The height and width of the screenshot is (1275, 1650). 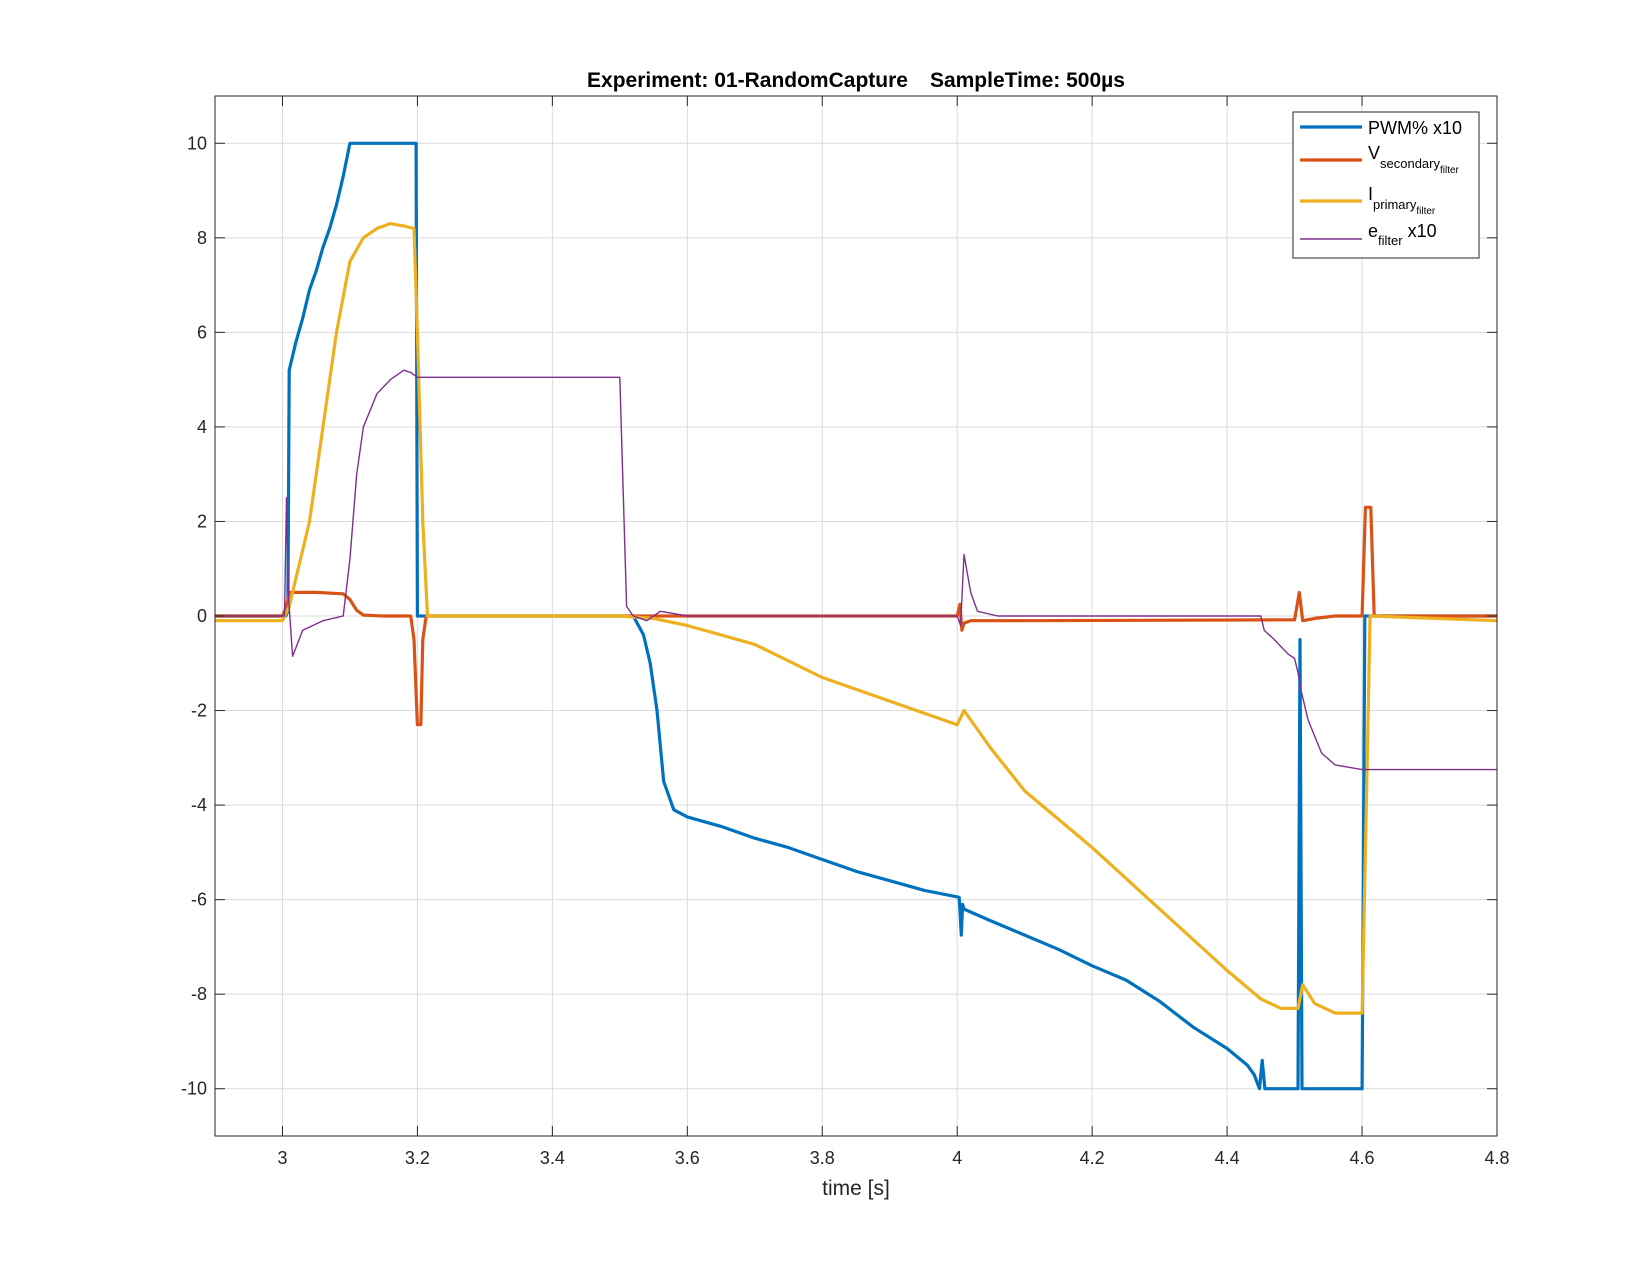 I want to click on x-tick-label: 3.4, so click(x=552, y=1158).